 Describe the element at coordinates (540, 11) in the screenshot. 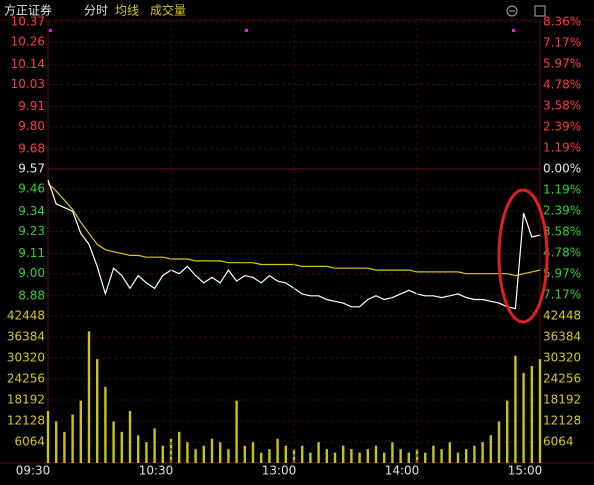

I see `window-icon` at that location.